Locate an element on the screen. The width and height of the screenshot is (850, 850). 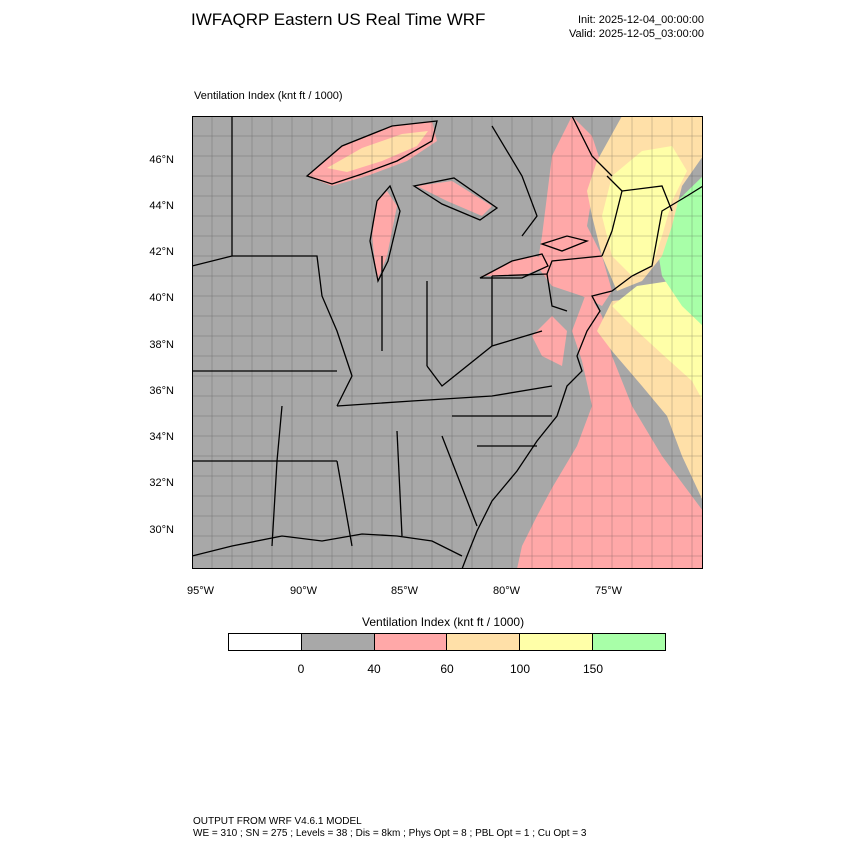
field-60-100-lake-superior is located at coordinates (377, 151).